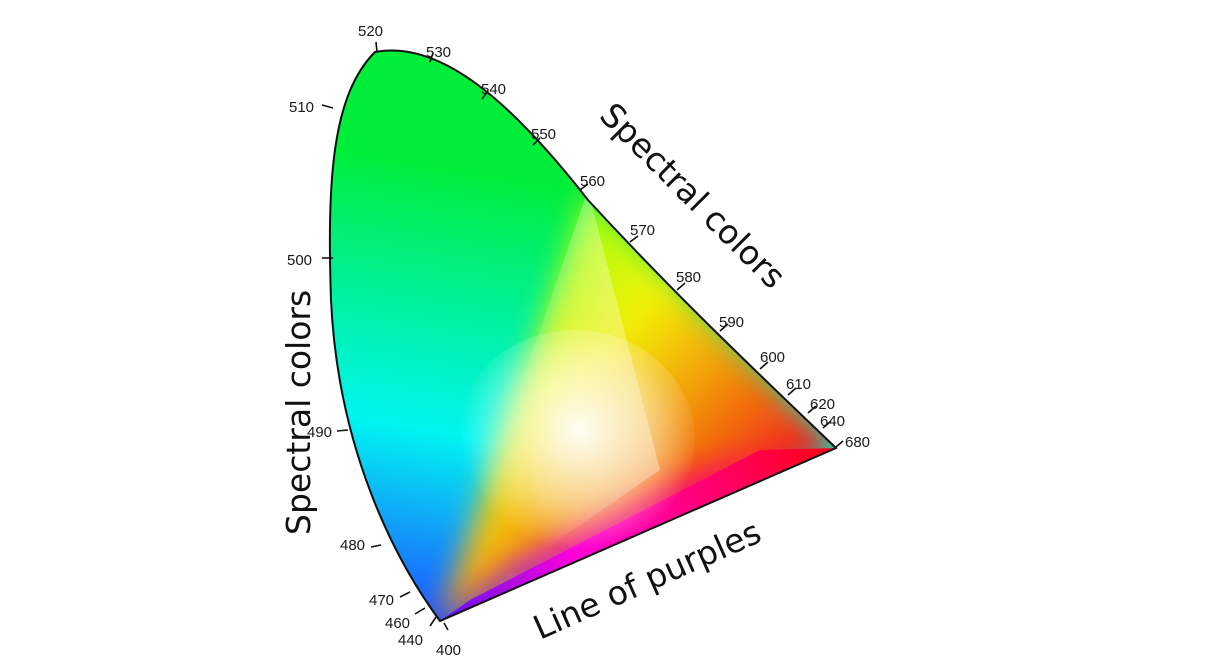 This screenshot has width=1208, height=668. I want to click on tick-label-570: 570, so click(642, 230).